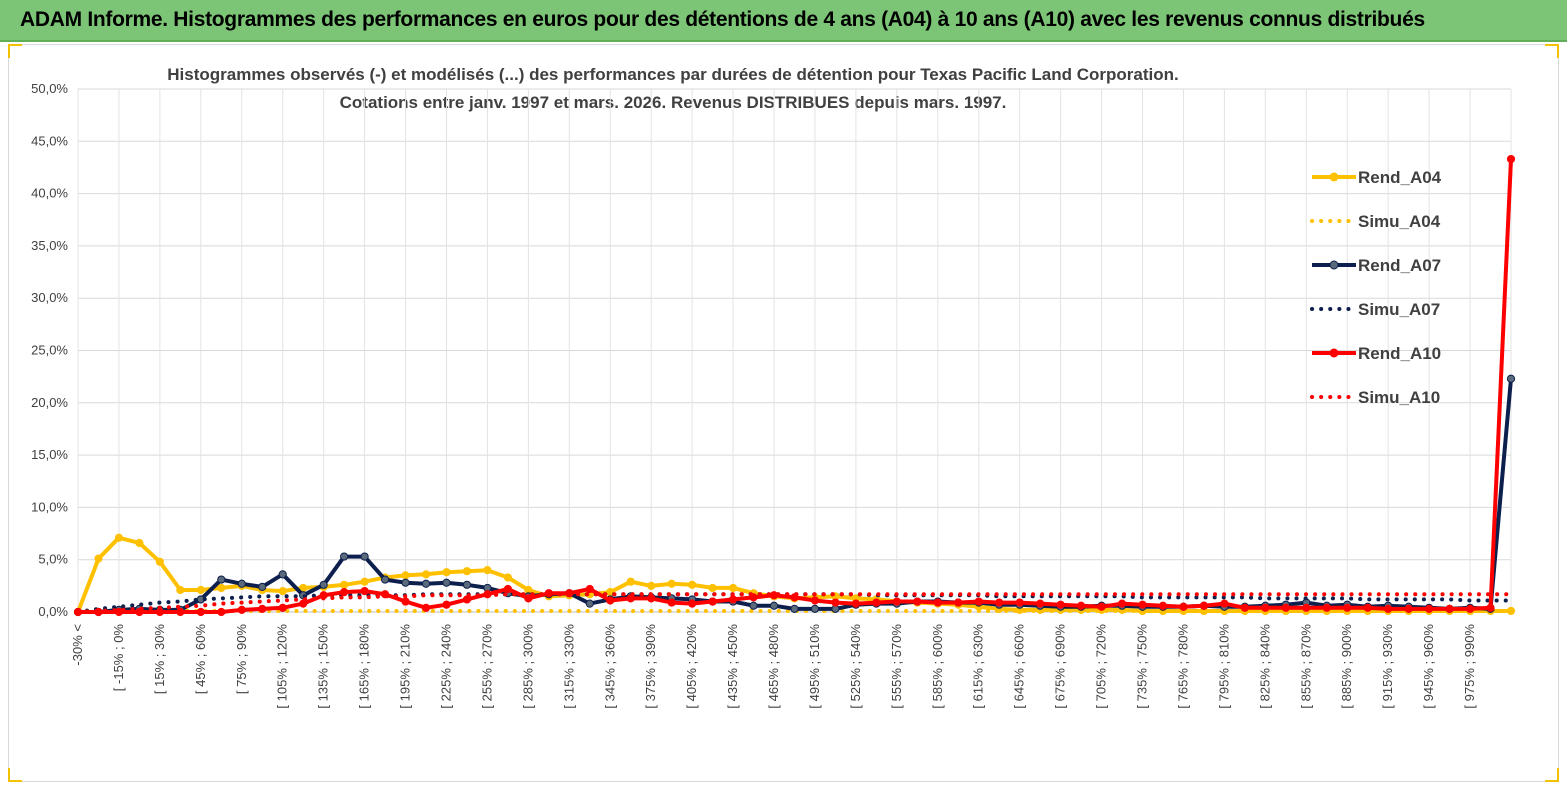  Describe the element at coordinates (49, 402) in the screenshot. I see `y-tick-label: 20,0%` at that location.